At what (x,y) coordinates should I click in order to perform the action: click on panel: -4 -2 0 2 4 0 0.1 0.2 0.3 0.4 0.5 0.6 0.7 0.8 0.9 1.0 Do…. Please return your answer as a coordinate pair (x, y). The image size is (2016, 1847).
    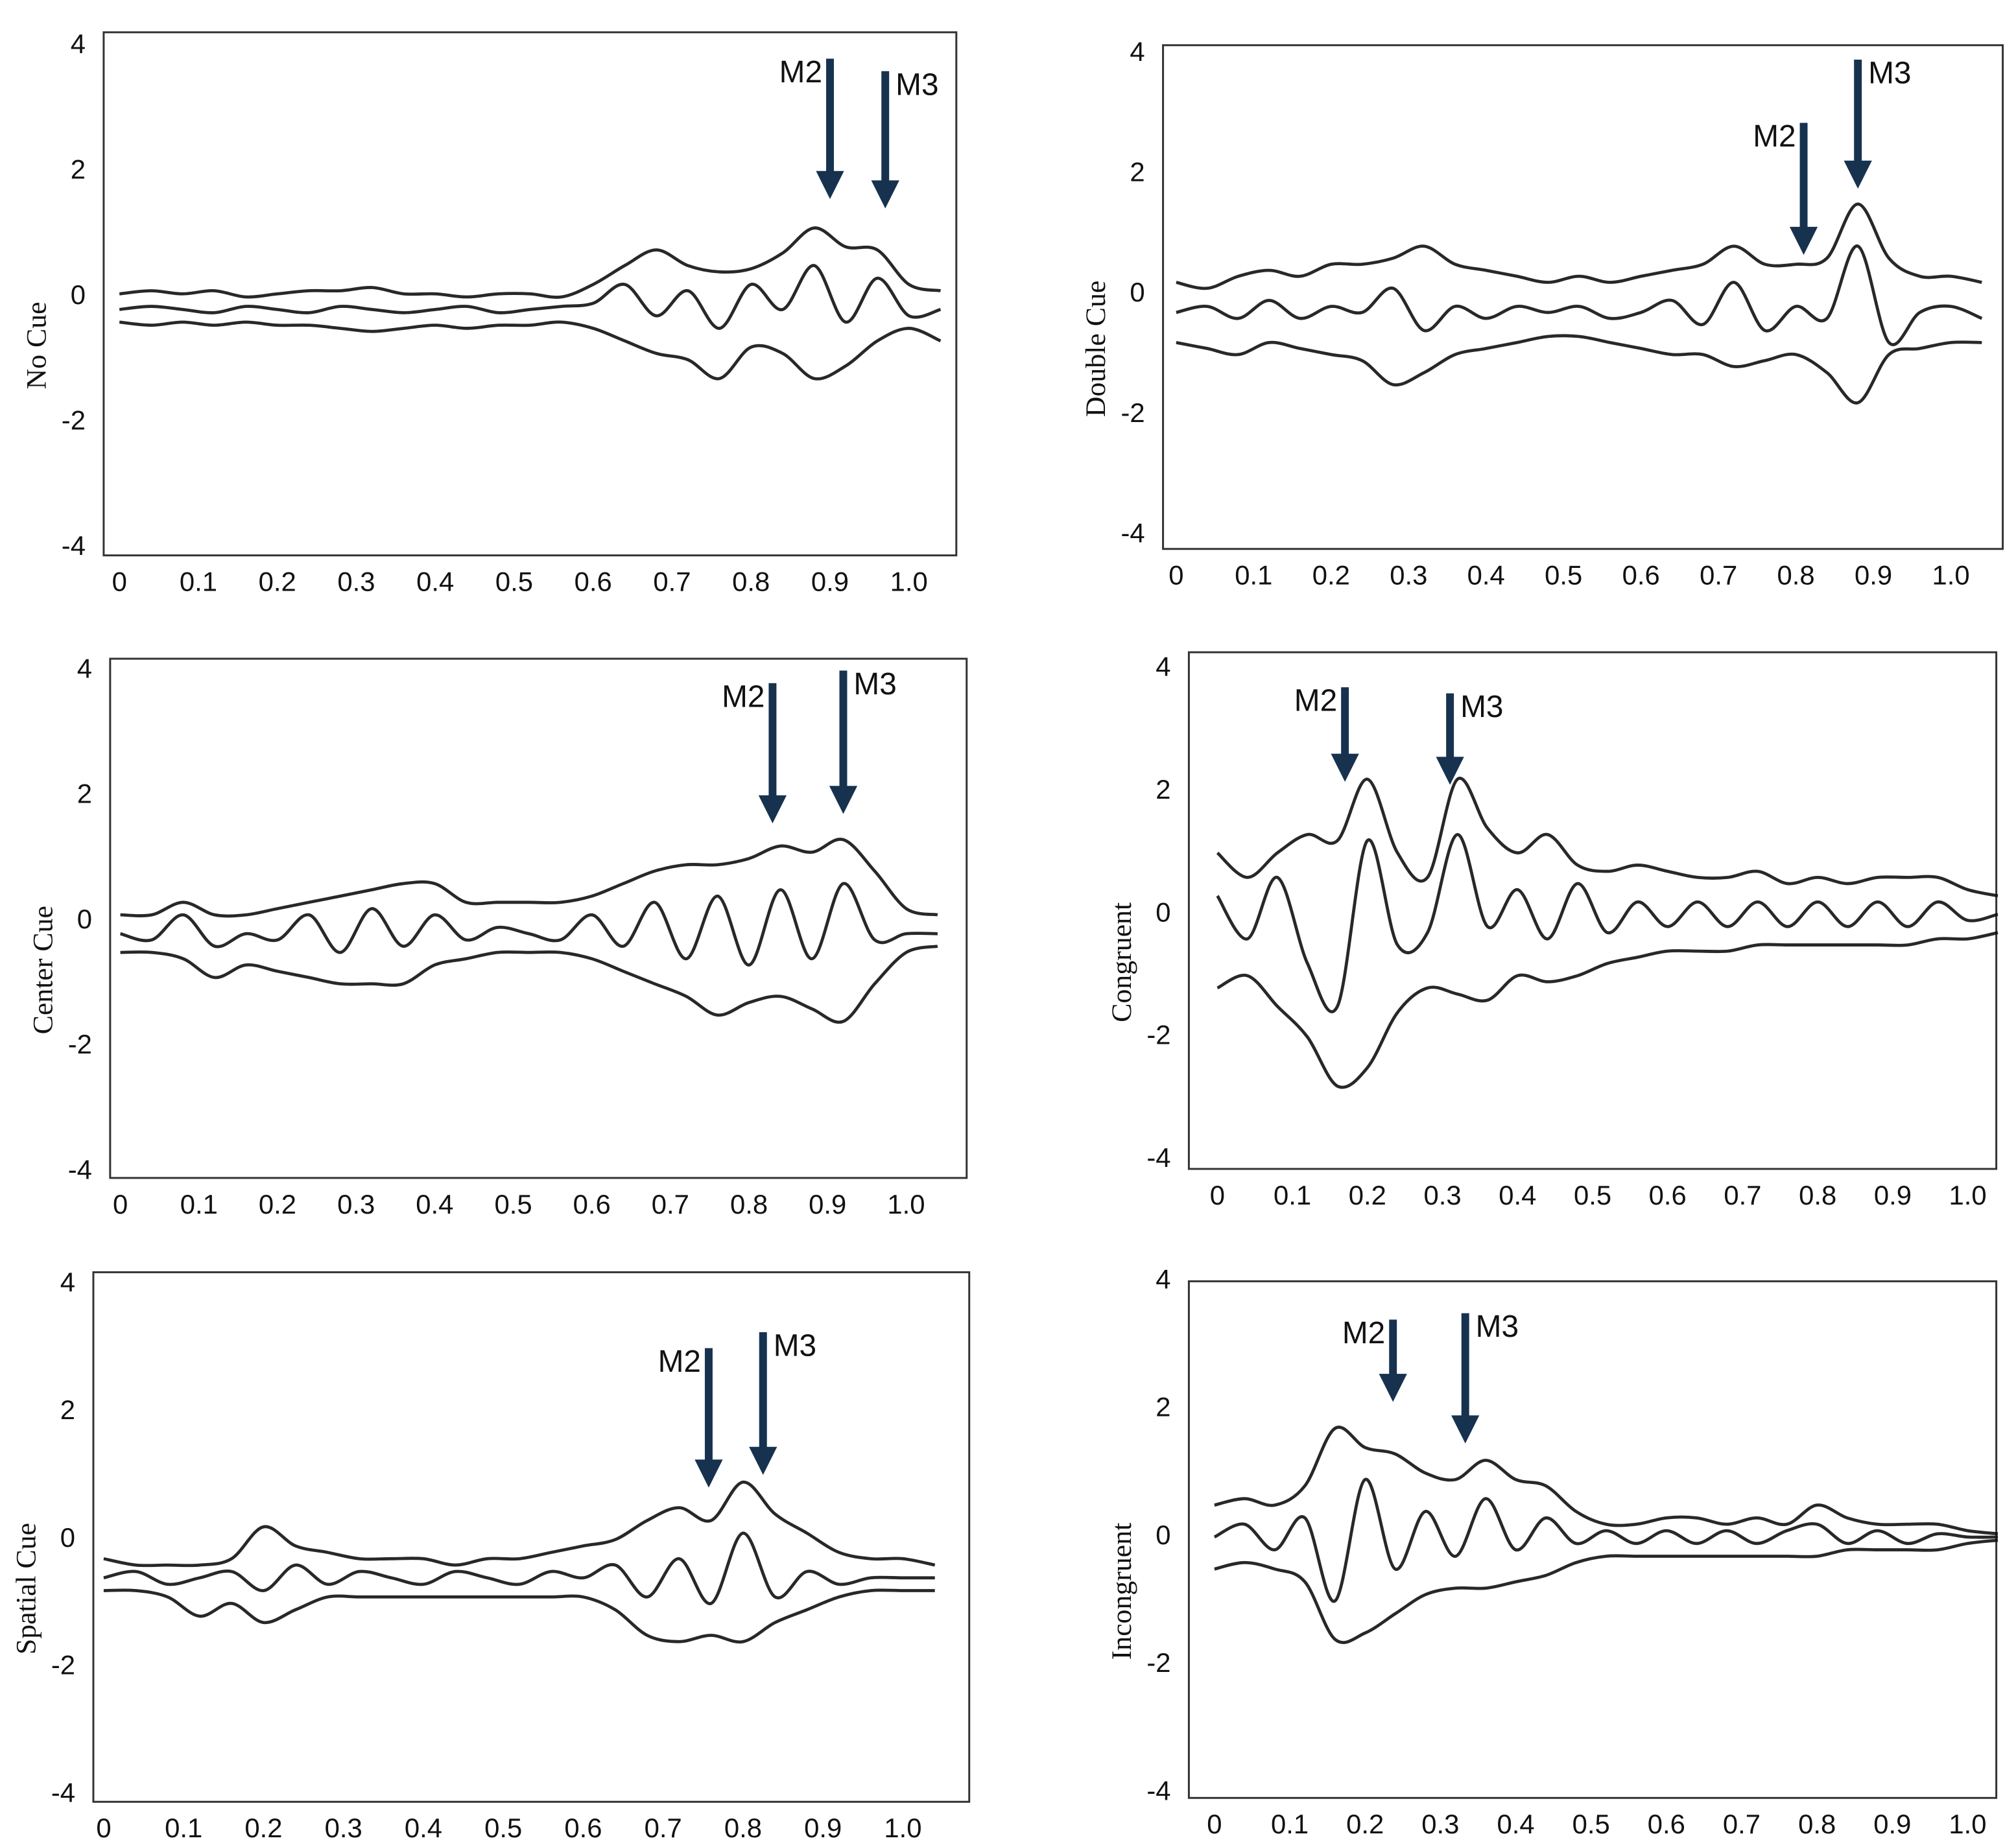
    Looking at the image, I should click on (1542, 313).